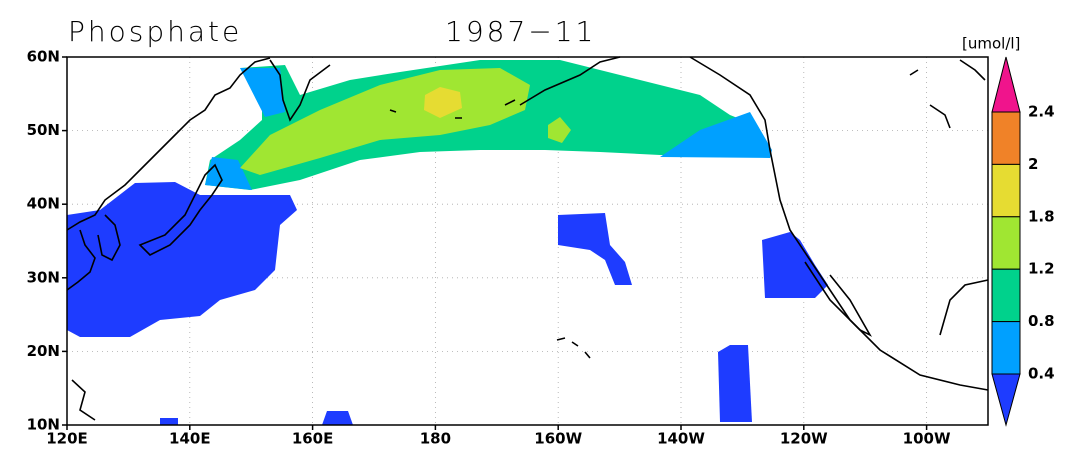 This screenshot has width=1078, height=470. I want to click on lon-label: 180, so click(435, 439).